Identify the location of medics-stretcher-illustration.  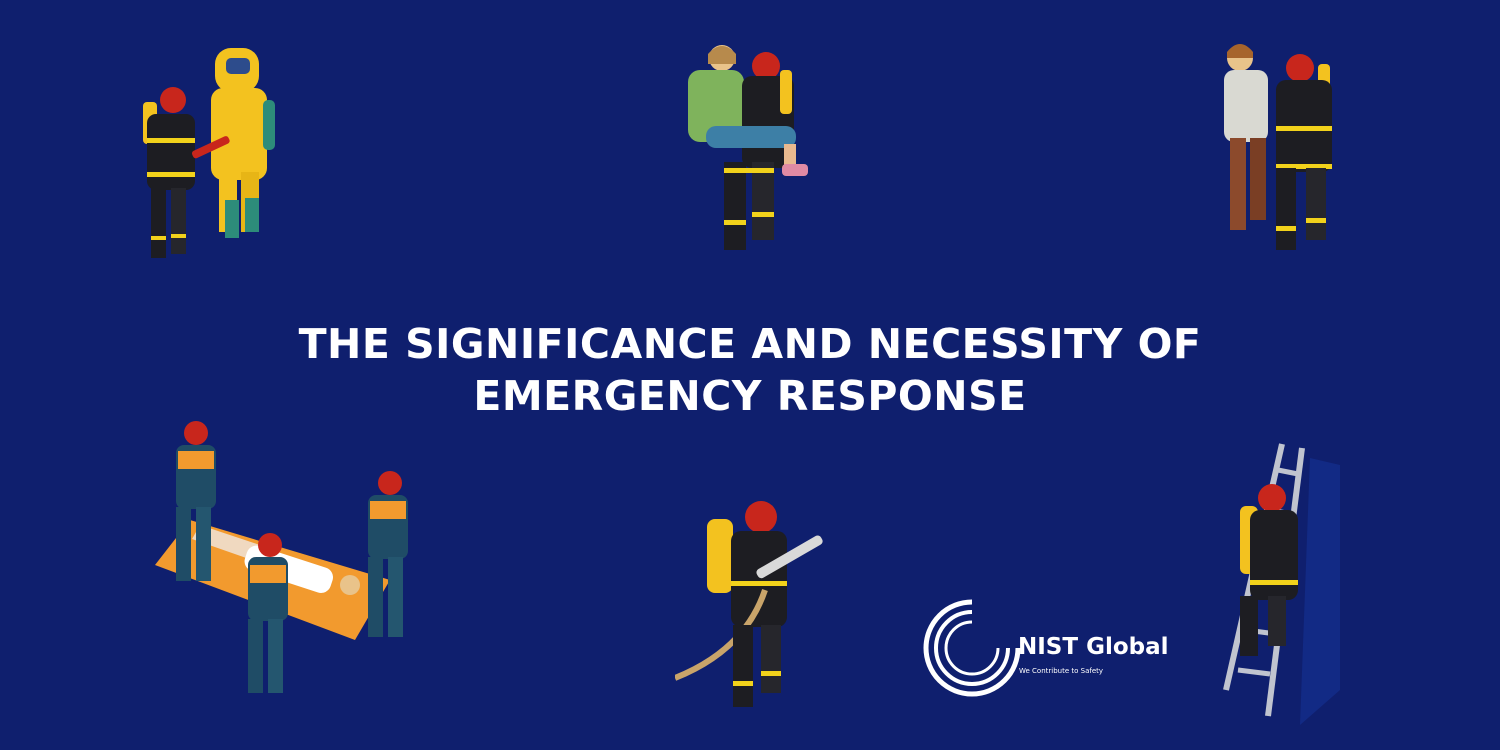
(281, 557).